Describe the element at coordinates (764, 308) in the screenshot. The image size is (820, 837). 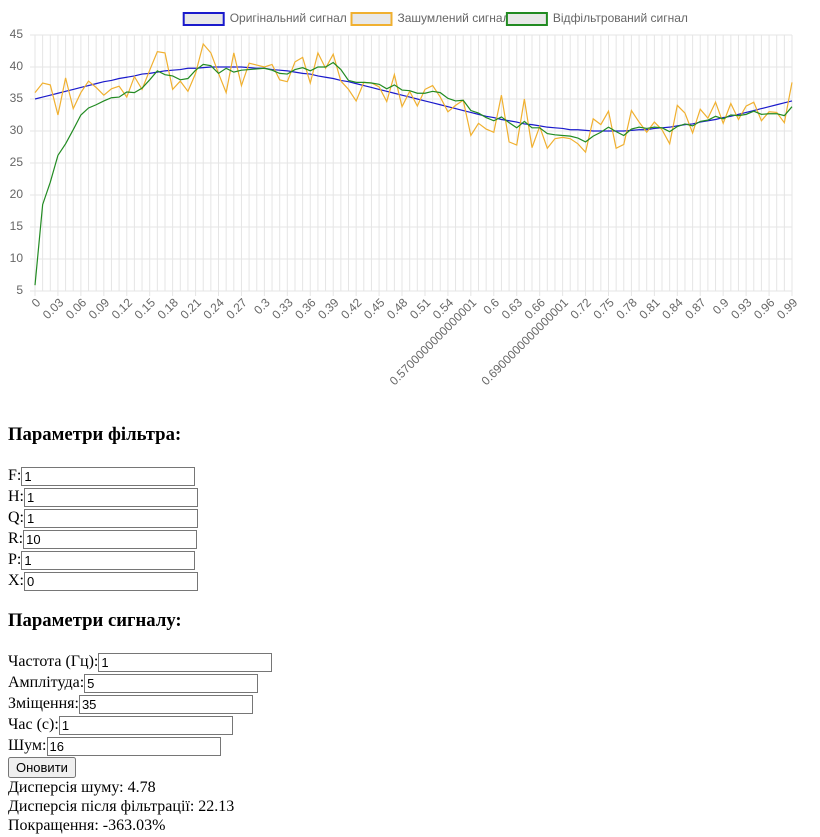
I see `x-tick-label: 0.96` at that location.